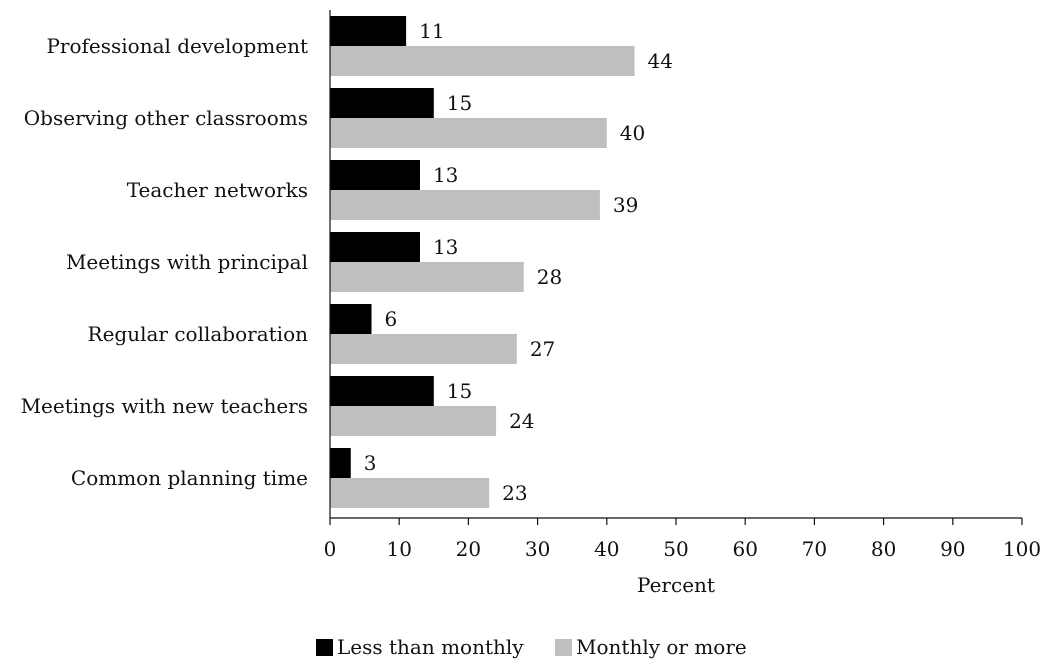 The image size is (1044, 664). I want to click on value-label-common-planning-time-series-1: 3, so click(370, 463).